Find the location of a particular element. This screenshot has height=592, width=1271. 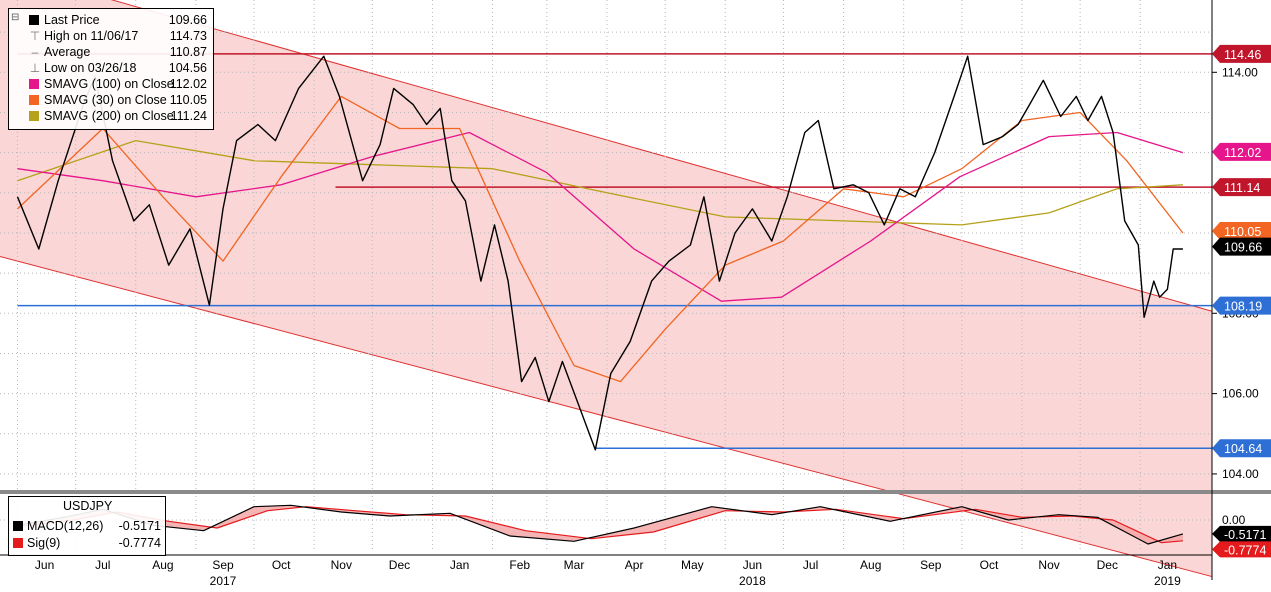

macd-swatch is located at coordinates (18, 526).